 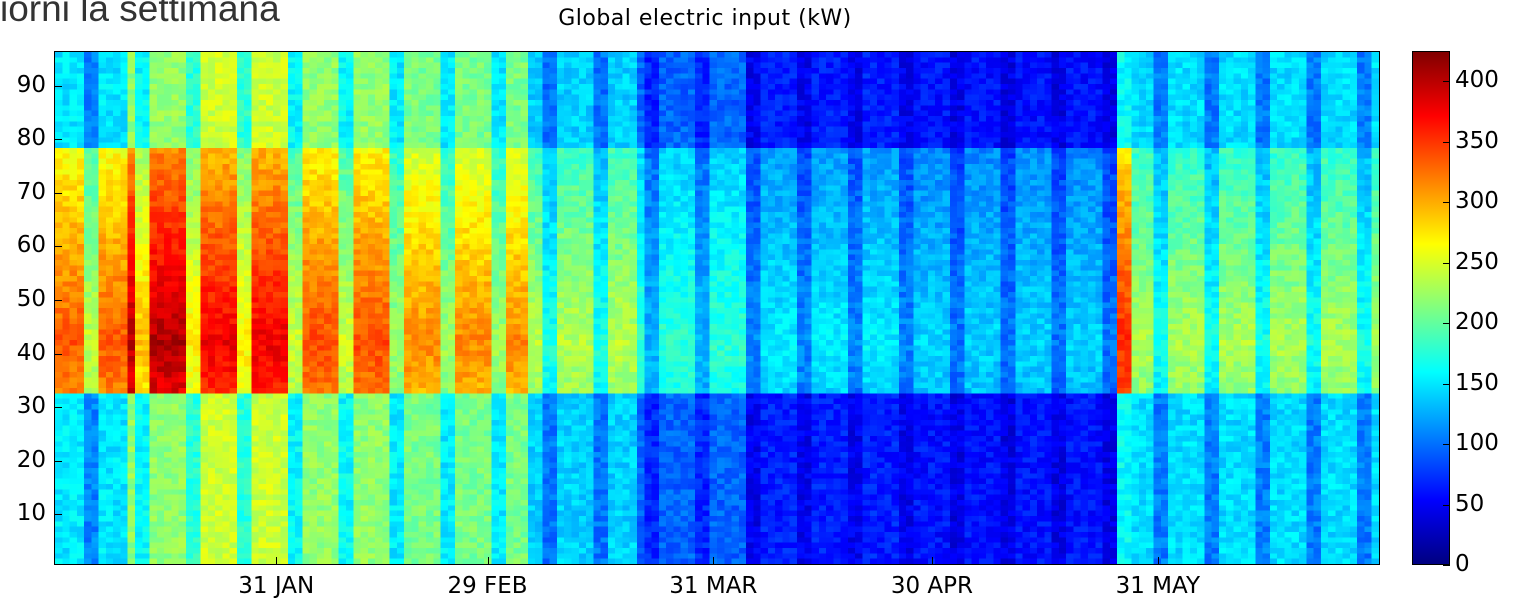 What do you see at coordinates (276, 586) in the screenshot?
I see `x-tick-label: 31 JAN` at bounding box center [276, 586].